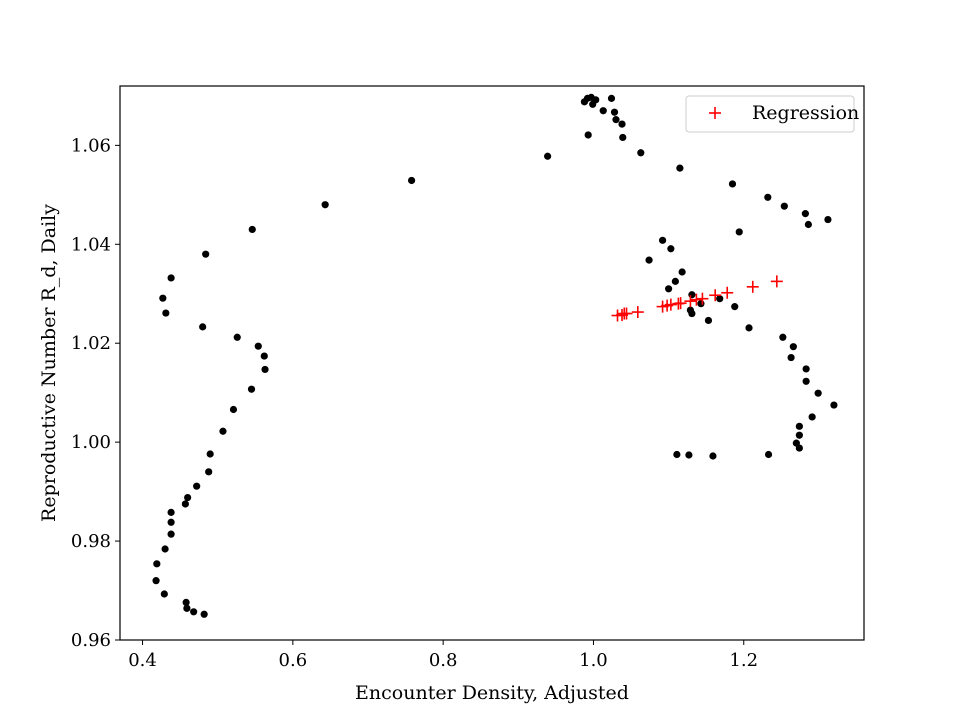  I want to click on y-axis-label: Reproductive Number R_d, Daily, so click(49, 363).